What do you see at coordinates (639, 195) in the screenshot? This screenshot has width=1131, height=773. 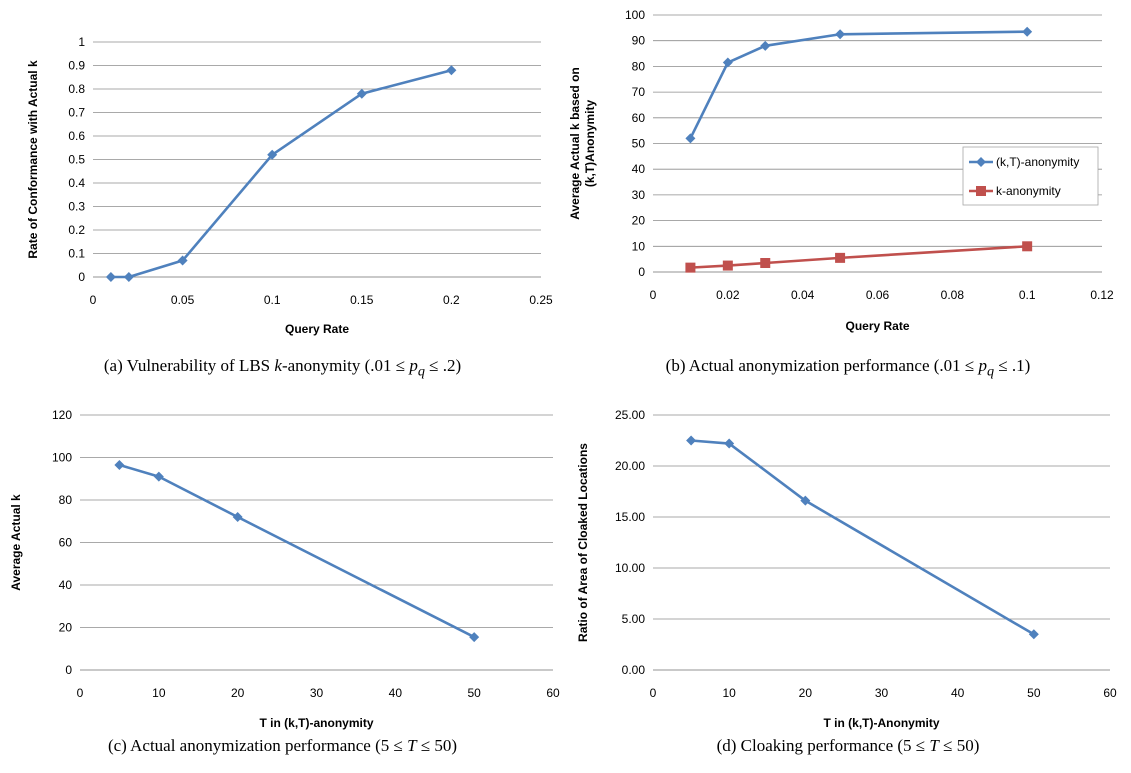 I see `y-tick-label: 30` at bounding box center [639, 195].